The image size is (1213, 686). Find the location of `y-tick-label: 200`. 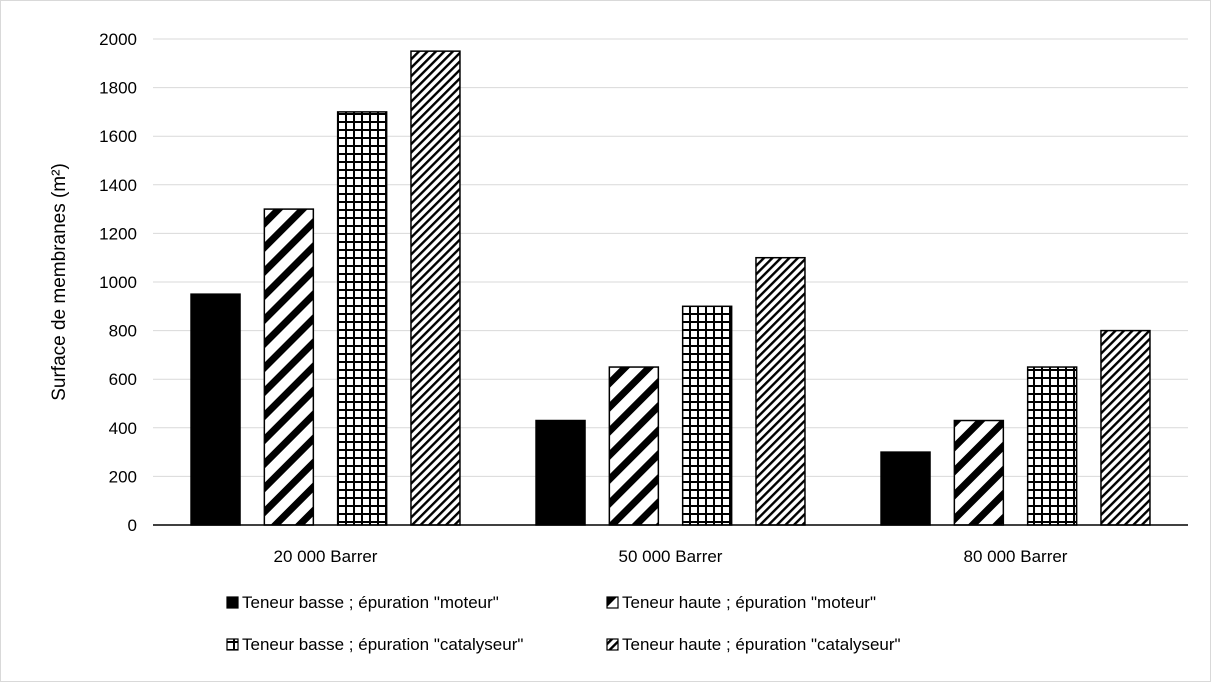

y-tick-label: 200 is located at coordinates (123, 476).